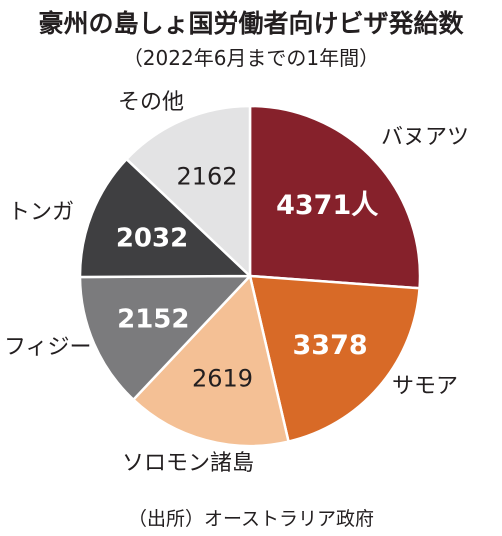  I want to click on category-label-3: ソロモン諸島, so click(188, 463).